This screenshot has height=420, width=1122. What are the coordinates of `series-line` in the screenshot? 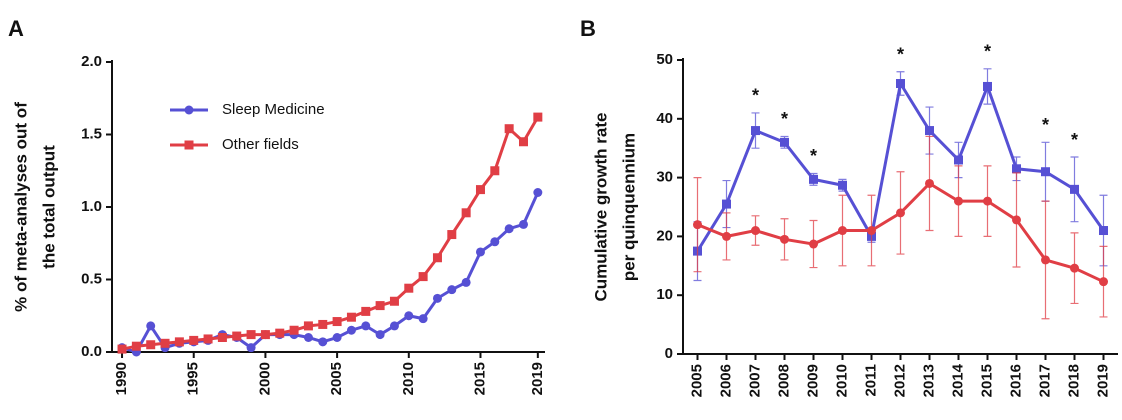 It's located at (330, 272).